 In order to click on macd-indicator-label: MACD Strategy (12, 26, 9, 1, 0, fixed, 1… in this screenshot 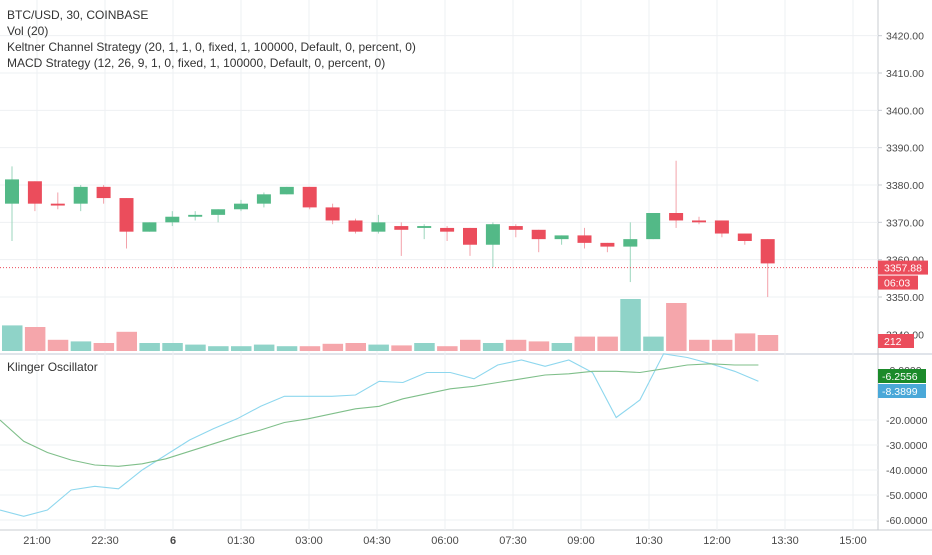, I will do `click(196, 63)`.